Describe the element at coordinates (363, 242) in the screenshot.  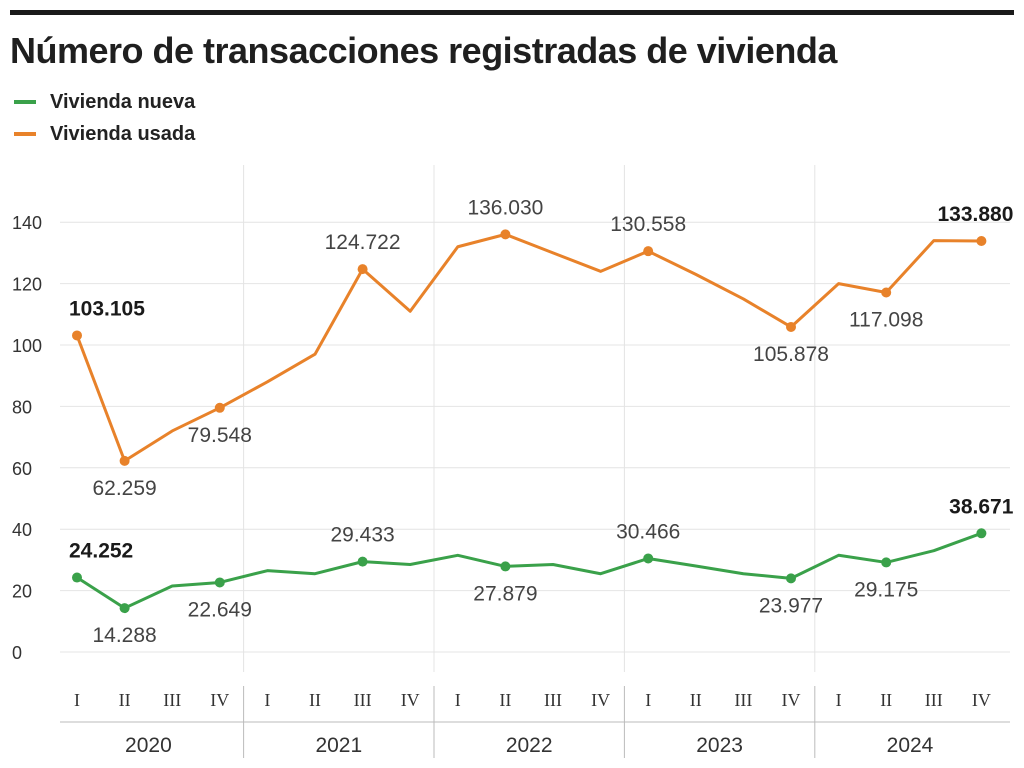
I see `data-label: 124.722` at that location.